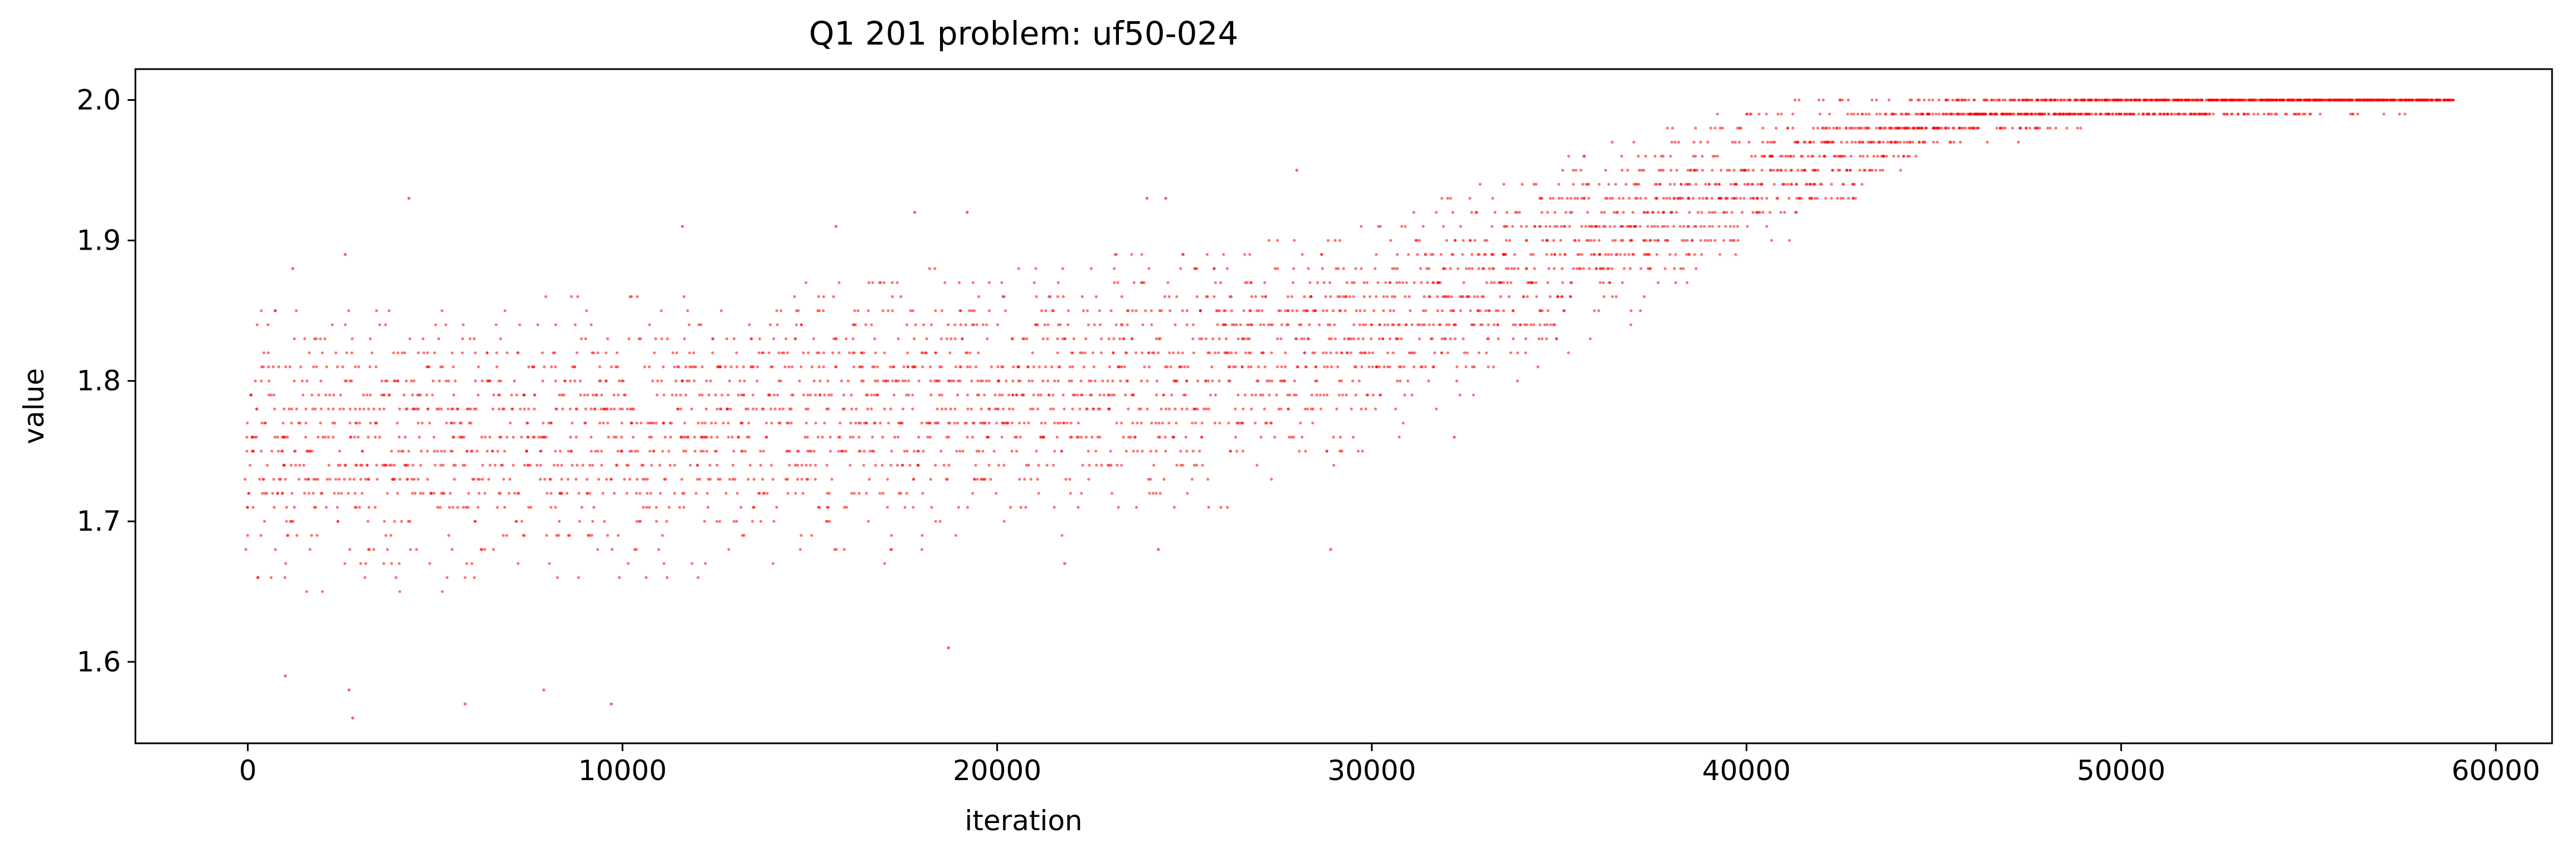  Describe the element at coordinates (1024, 821) in the screenshot. I see `x-axis-label: iteration` at that location.